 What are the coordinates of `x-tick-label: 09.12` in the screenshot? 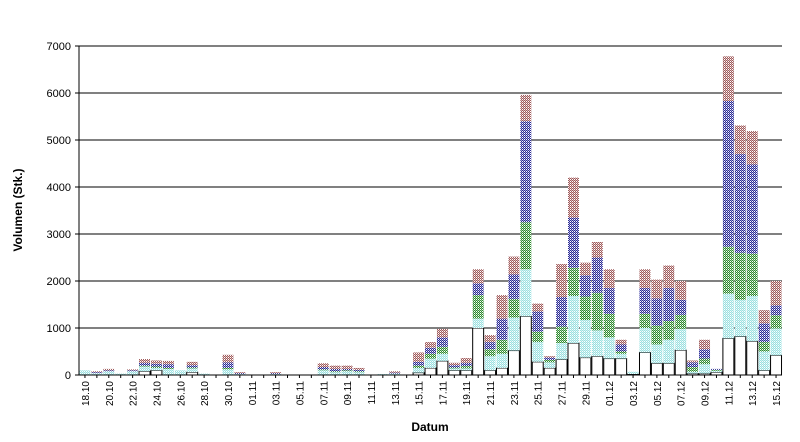 It's located at (706, 393).